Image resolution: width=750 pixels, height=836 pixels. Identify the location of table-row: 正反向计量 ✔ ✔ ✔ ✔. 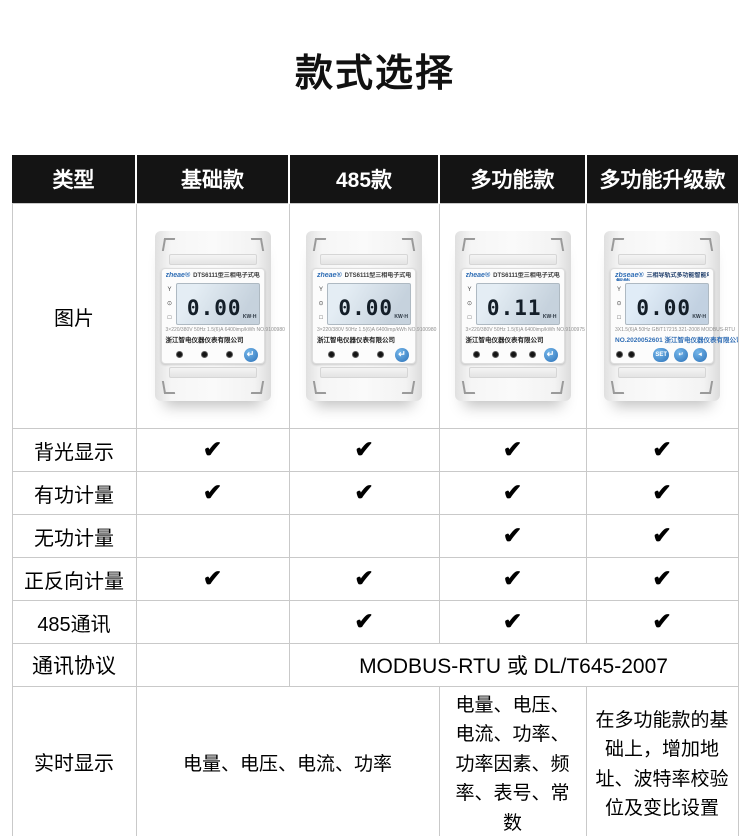
(375, 579).